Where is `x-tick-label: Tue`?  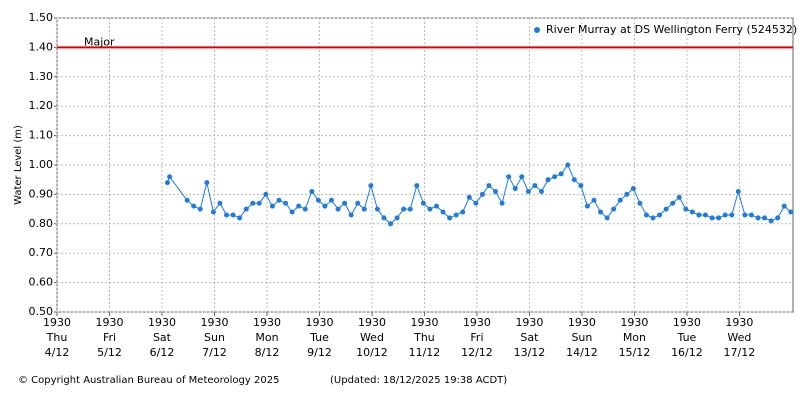
x-tick-label: Tue is located at coordinates (687, 337).